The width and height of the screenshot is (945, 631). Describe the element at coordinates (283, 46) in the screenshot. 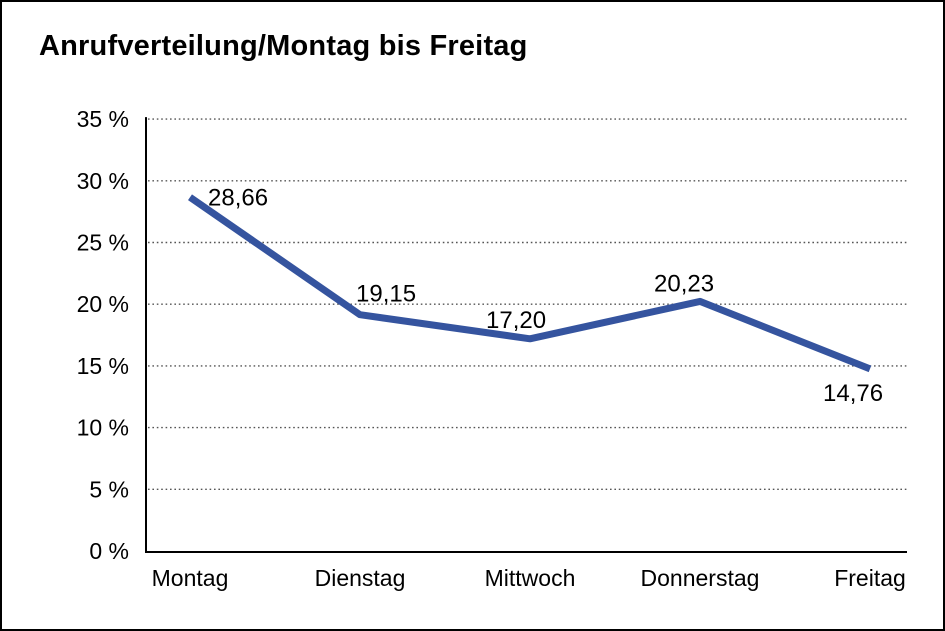

I see `chart-title: Anrufverteilung/Montag bis Freitag` at that location.